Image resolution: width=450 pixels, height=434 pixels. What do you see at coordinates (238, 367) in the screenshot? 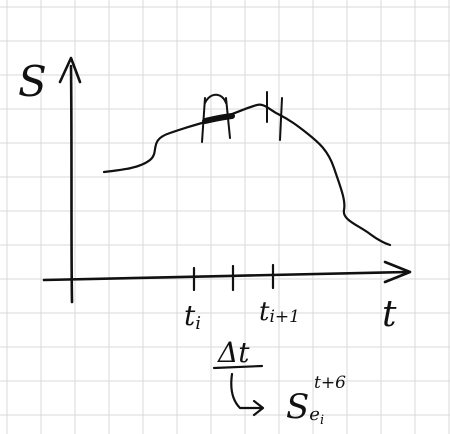
I see `delta-underline` at bounding box center [238, 367].